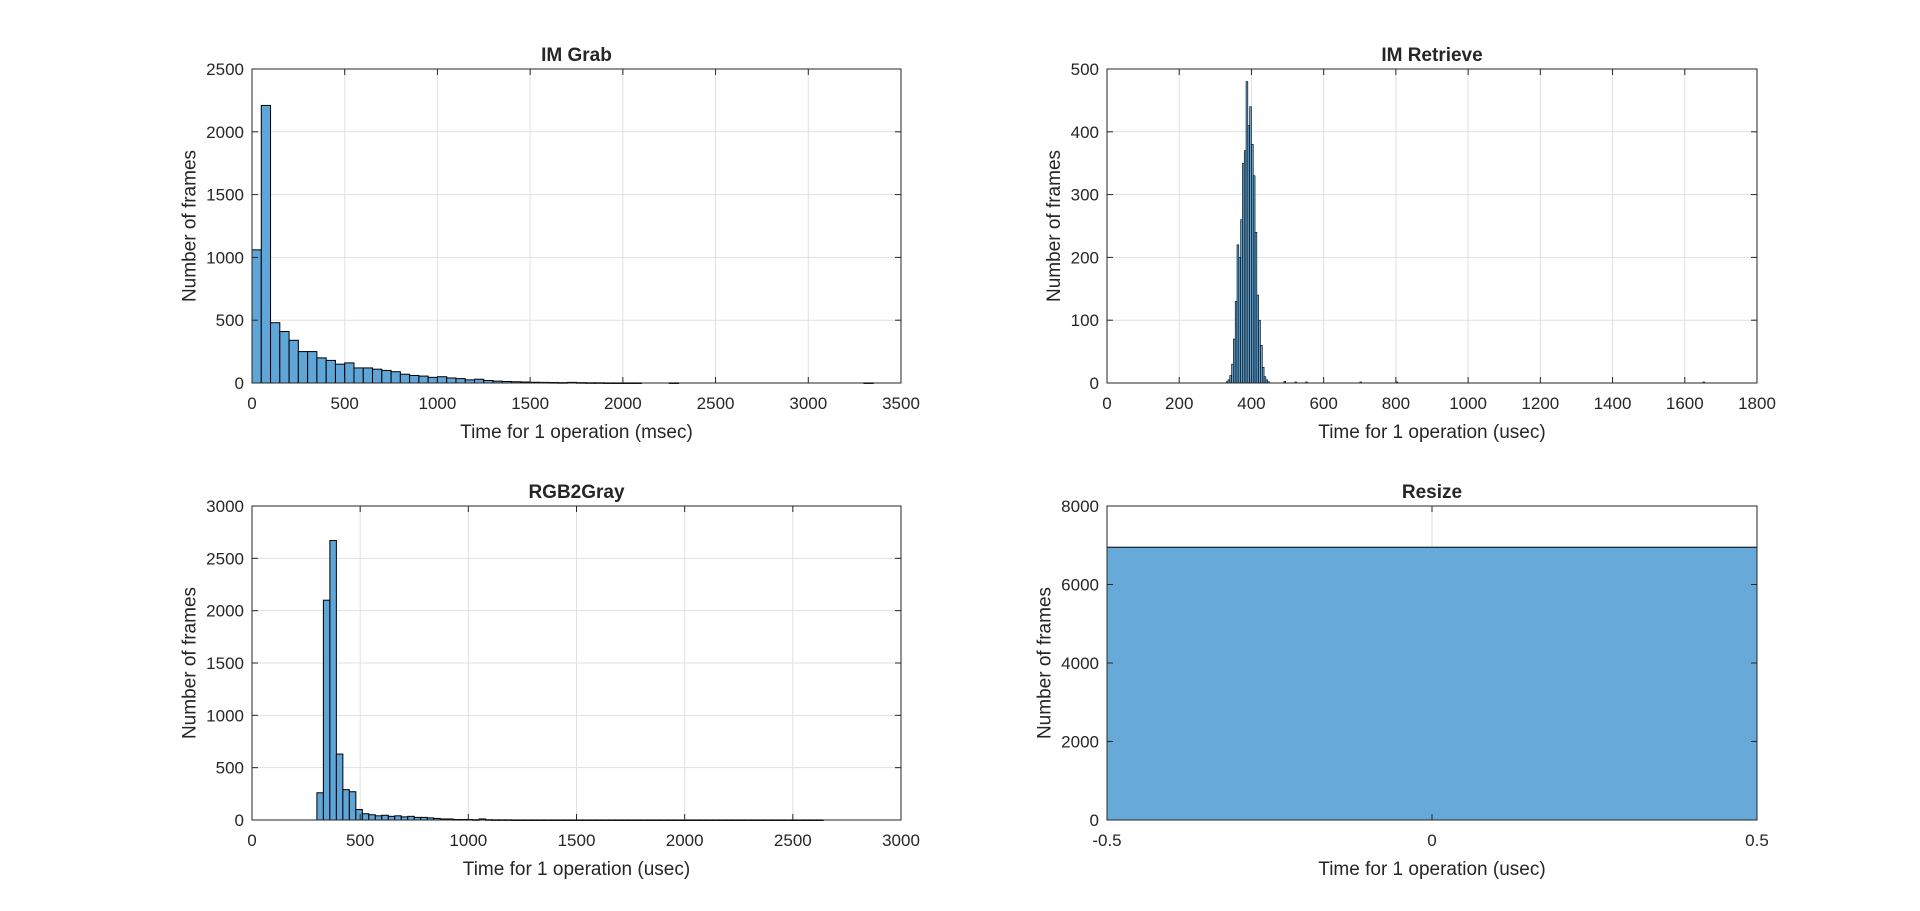 Image resolution: width=1920 pixels, height=911 pixels. Describe the element at coordinates (1396, 403) in the screenshot. I see `x-tick-label: 800` at that location.